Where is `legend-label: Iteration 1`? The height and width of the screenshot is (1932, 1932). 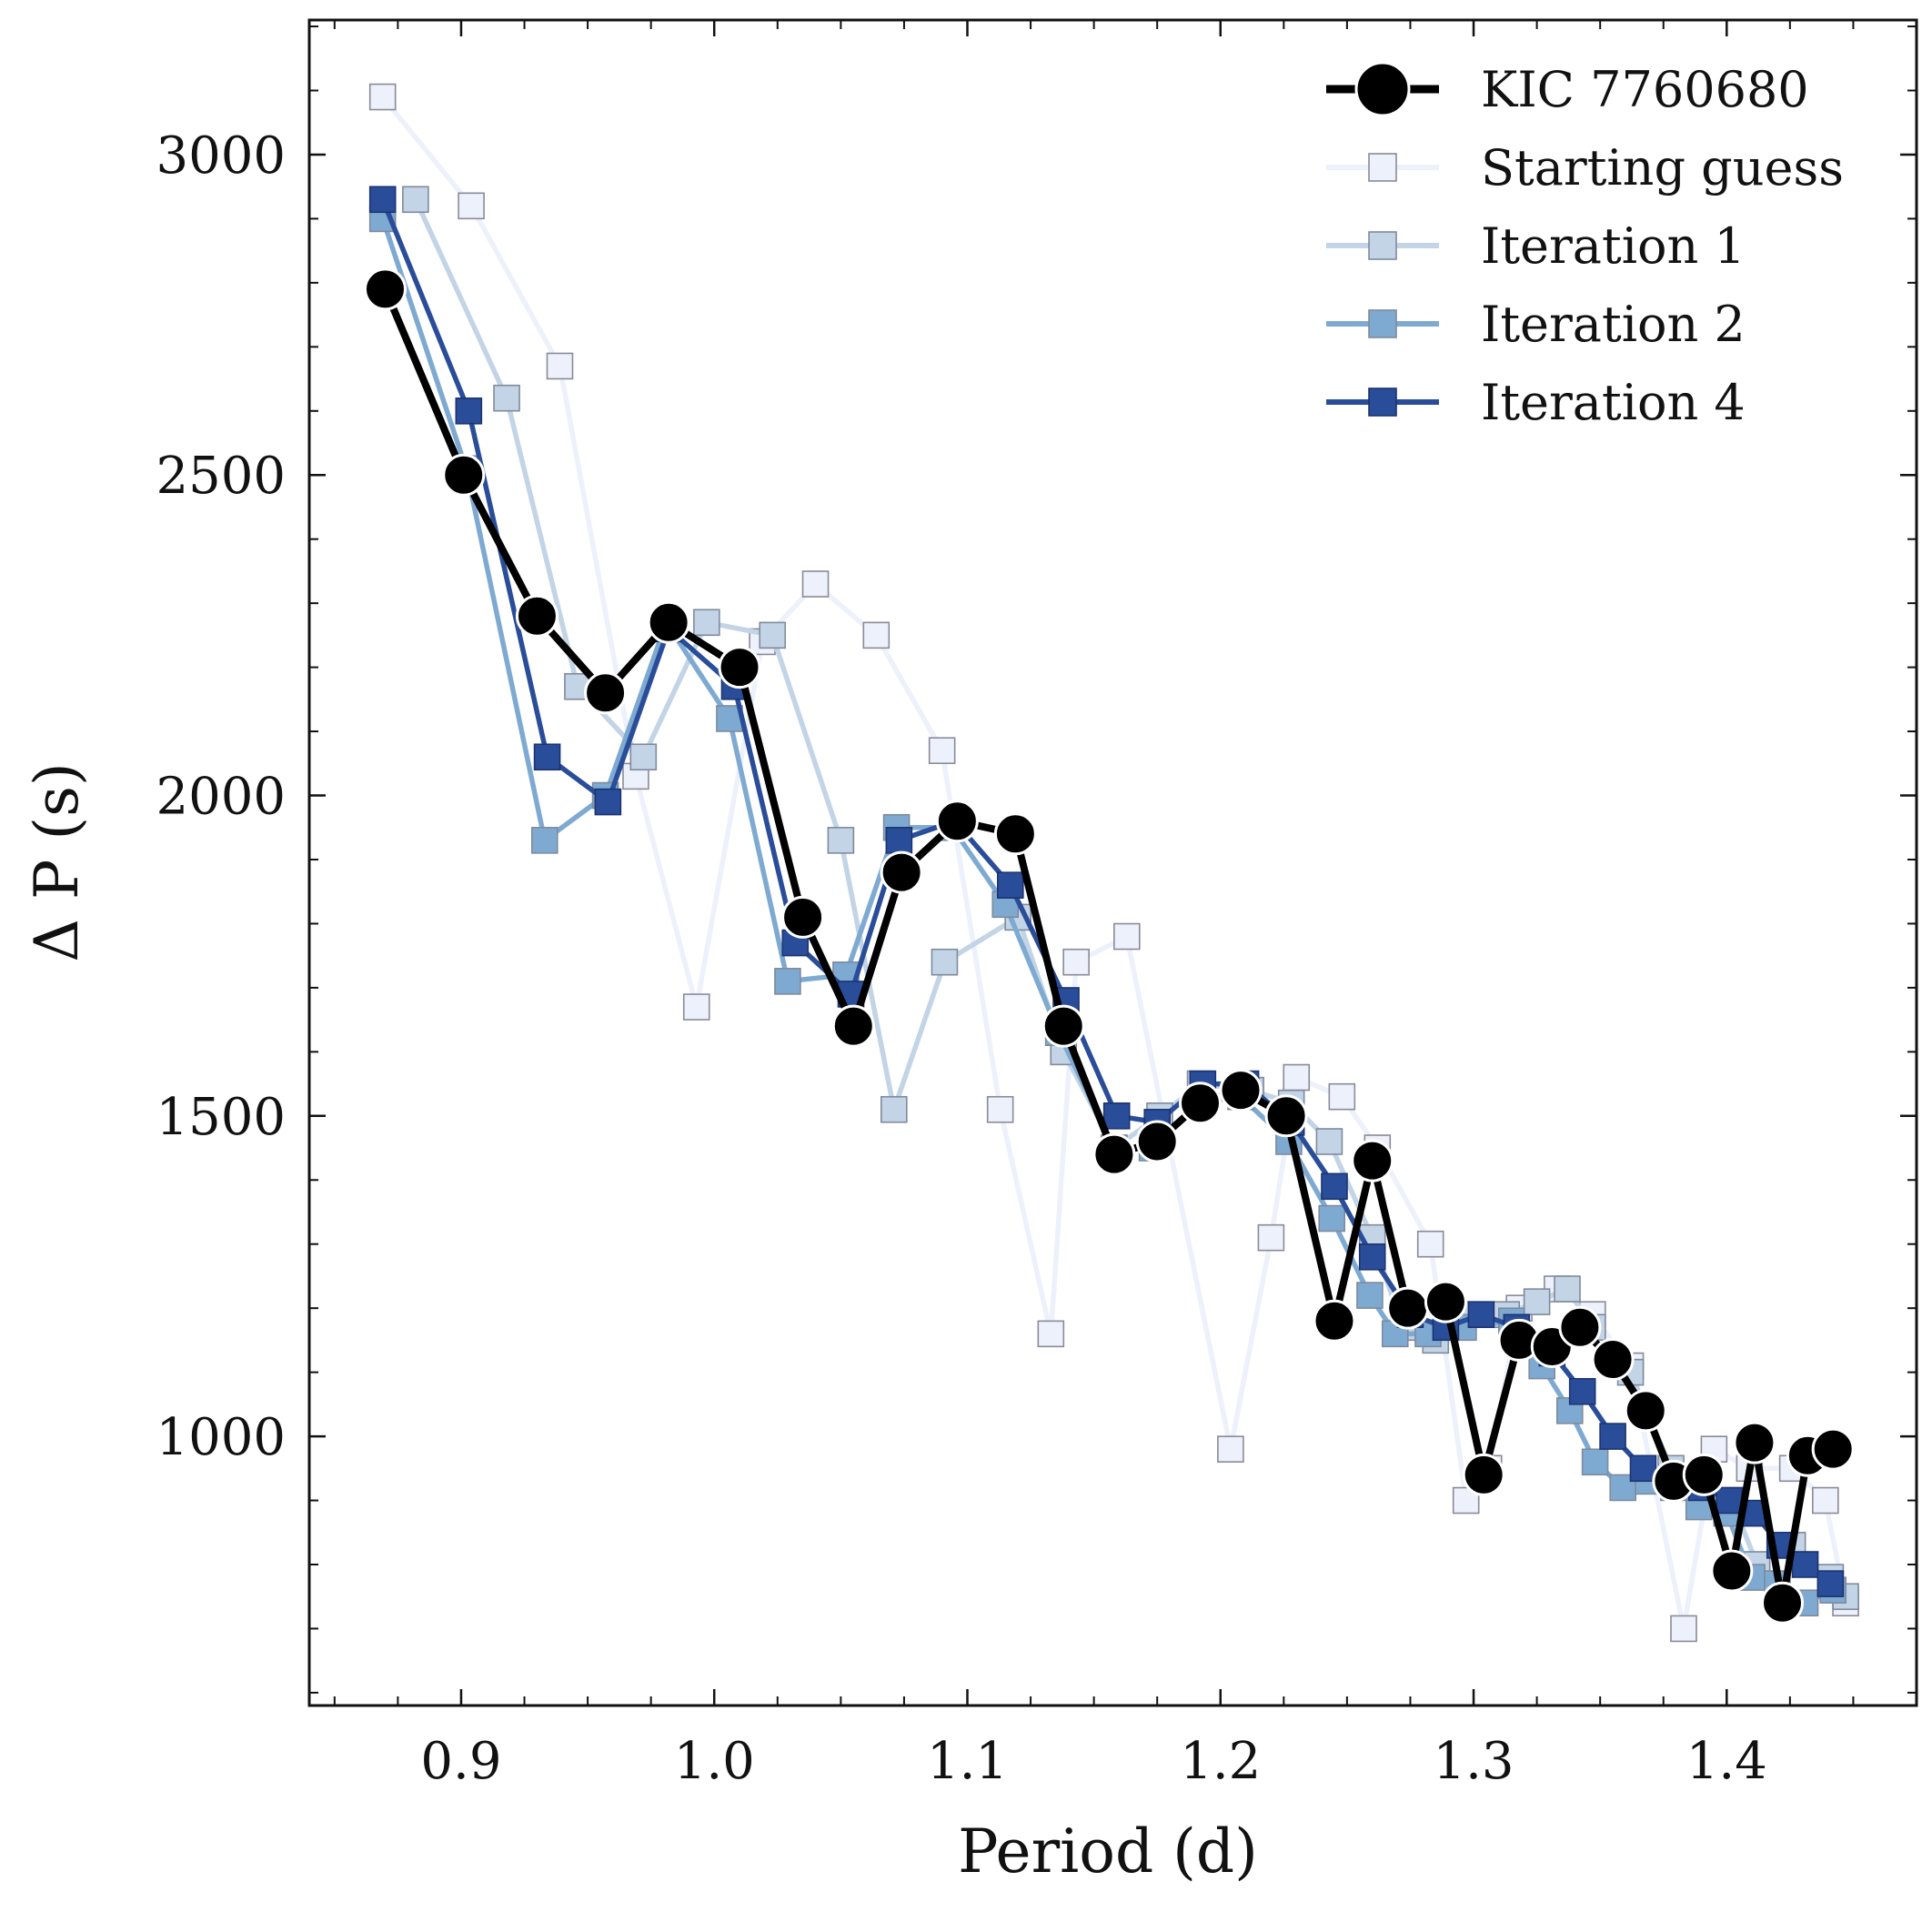
legend-label: Iteration 1 is located at coordinates (1613, 246).